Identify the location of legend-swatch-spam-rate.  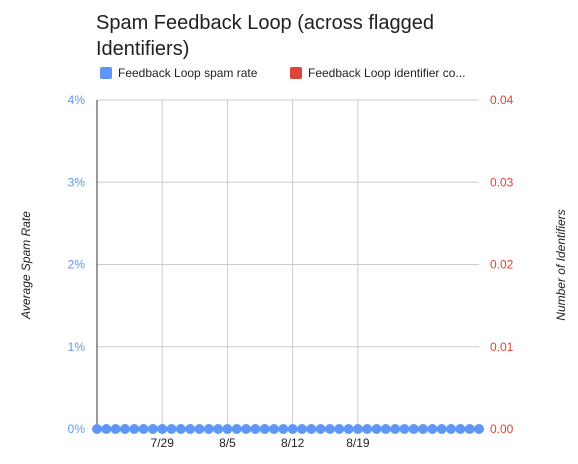
(106, 73).